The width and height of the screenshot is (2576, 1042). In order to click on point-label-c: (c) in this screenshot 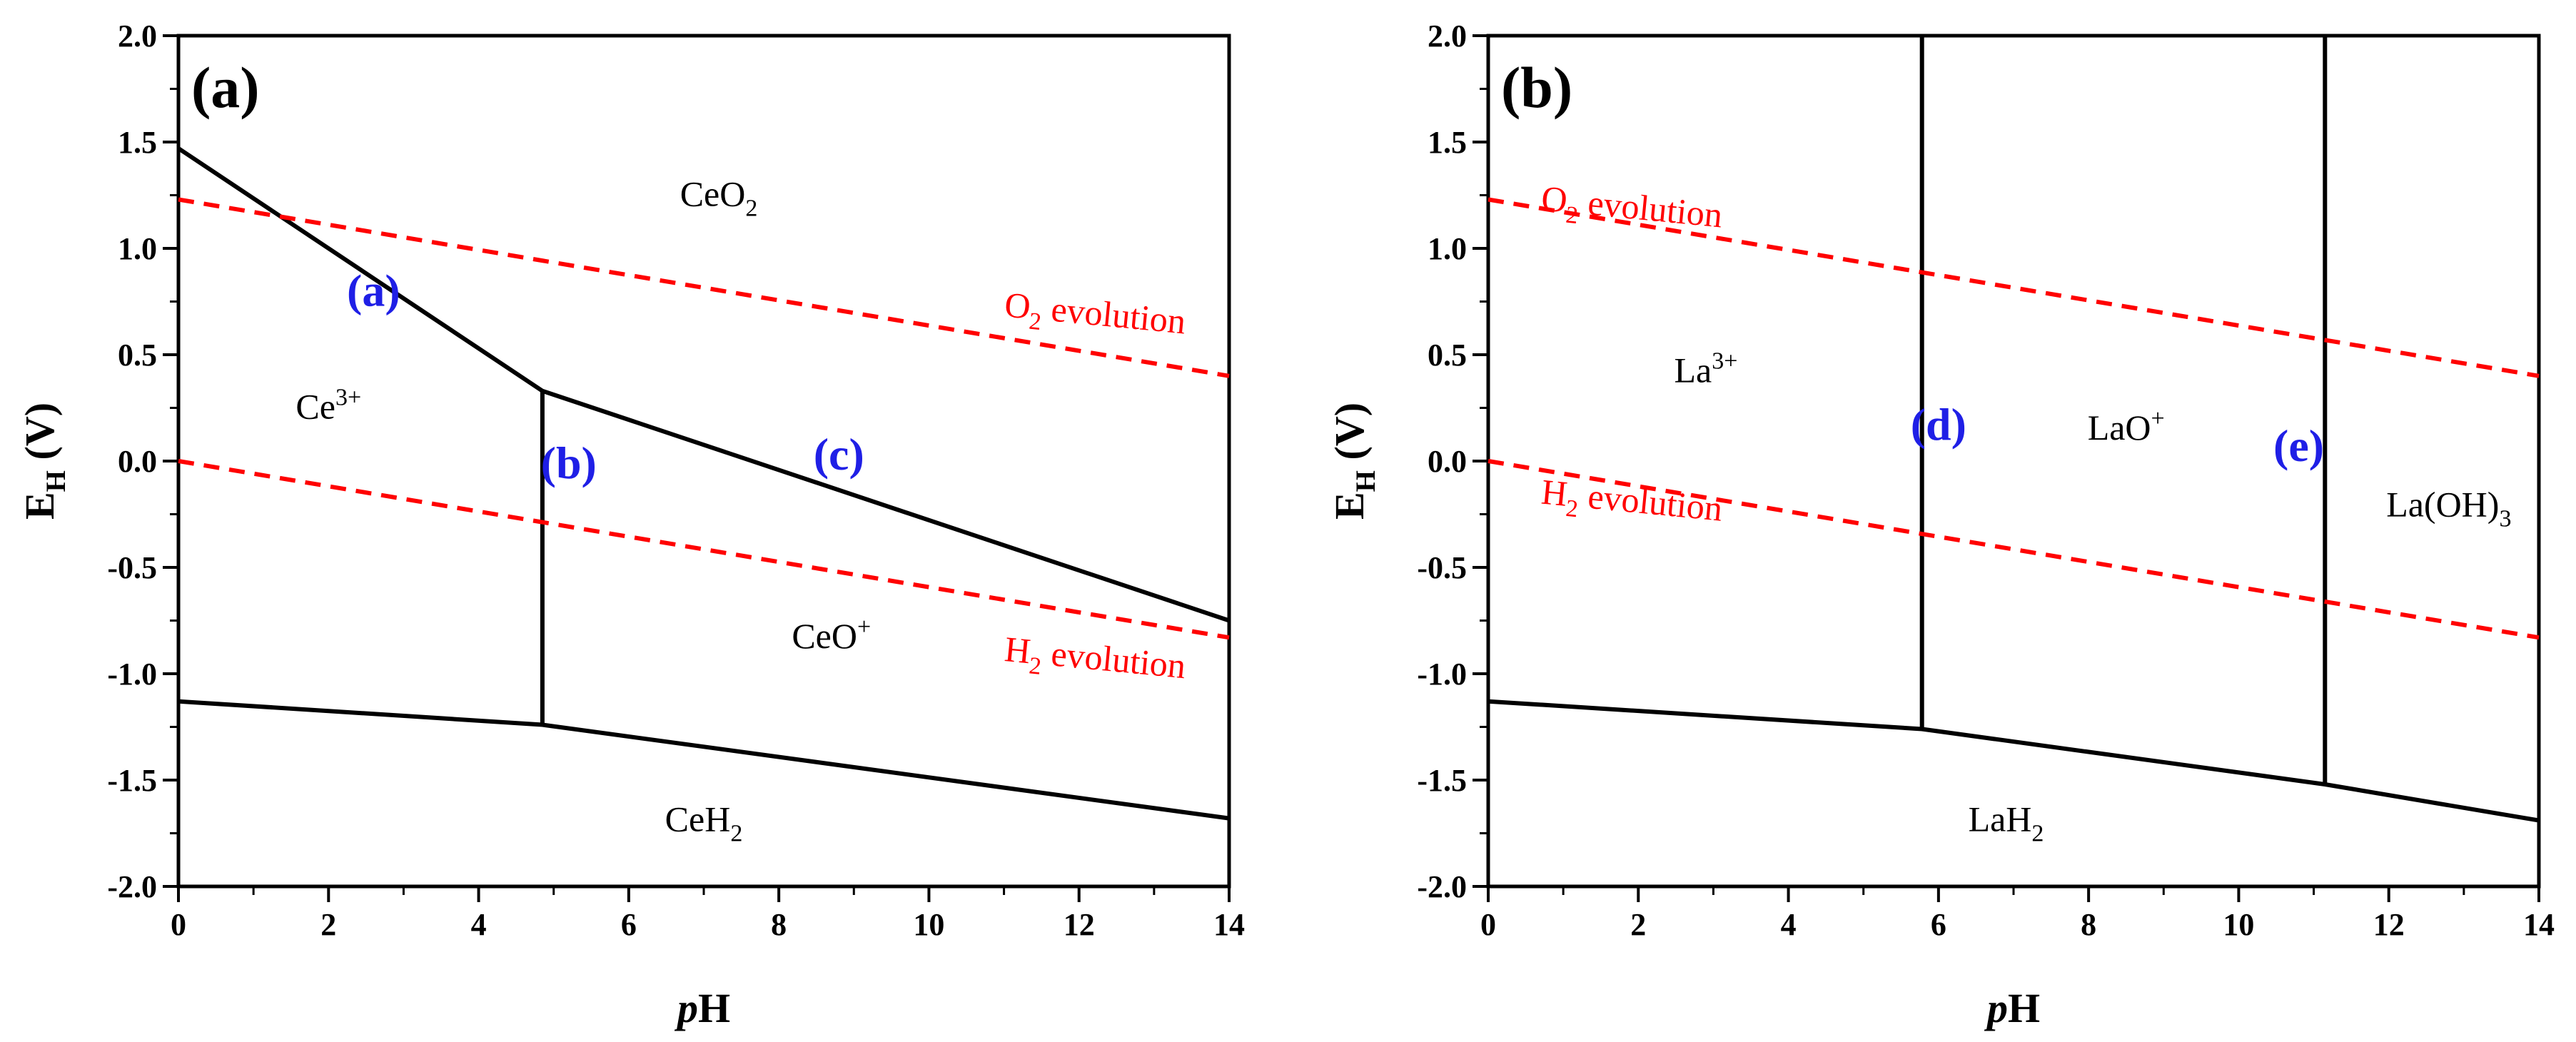, I will do `click(839, 454)`.